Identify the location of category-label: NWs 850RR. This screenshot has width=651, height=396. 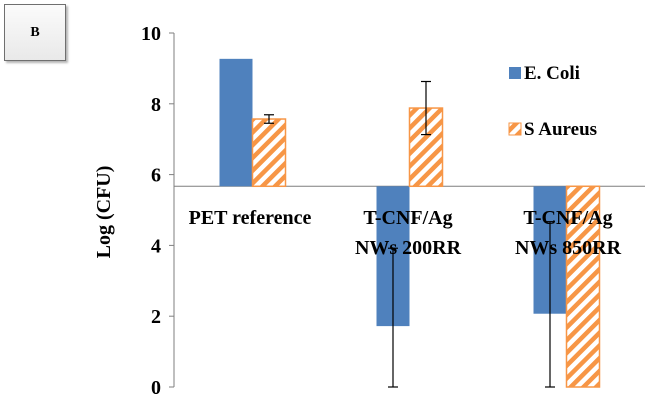
(568, 248).